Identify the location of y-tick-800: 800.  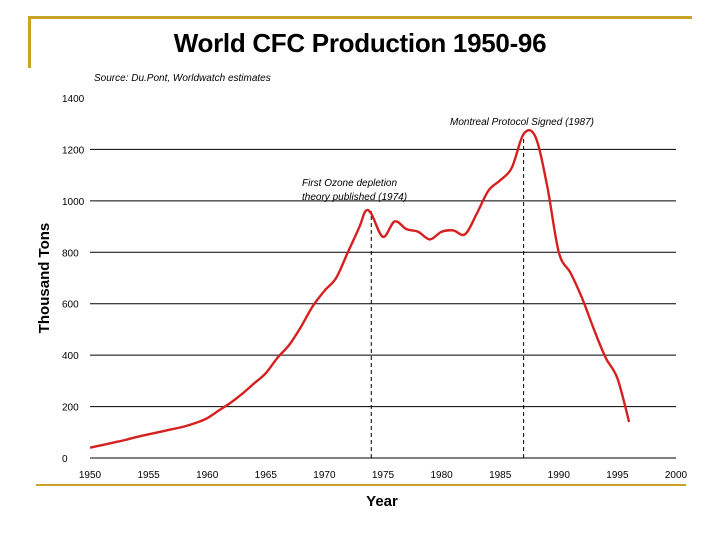
(70, 253).